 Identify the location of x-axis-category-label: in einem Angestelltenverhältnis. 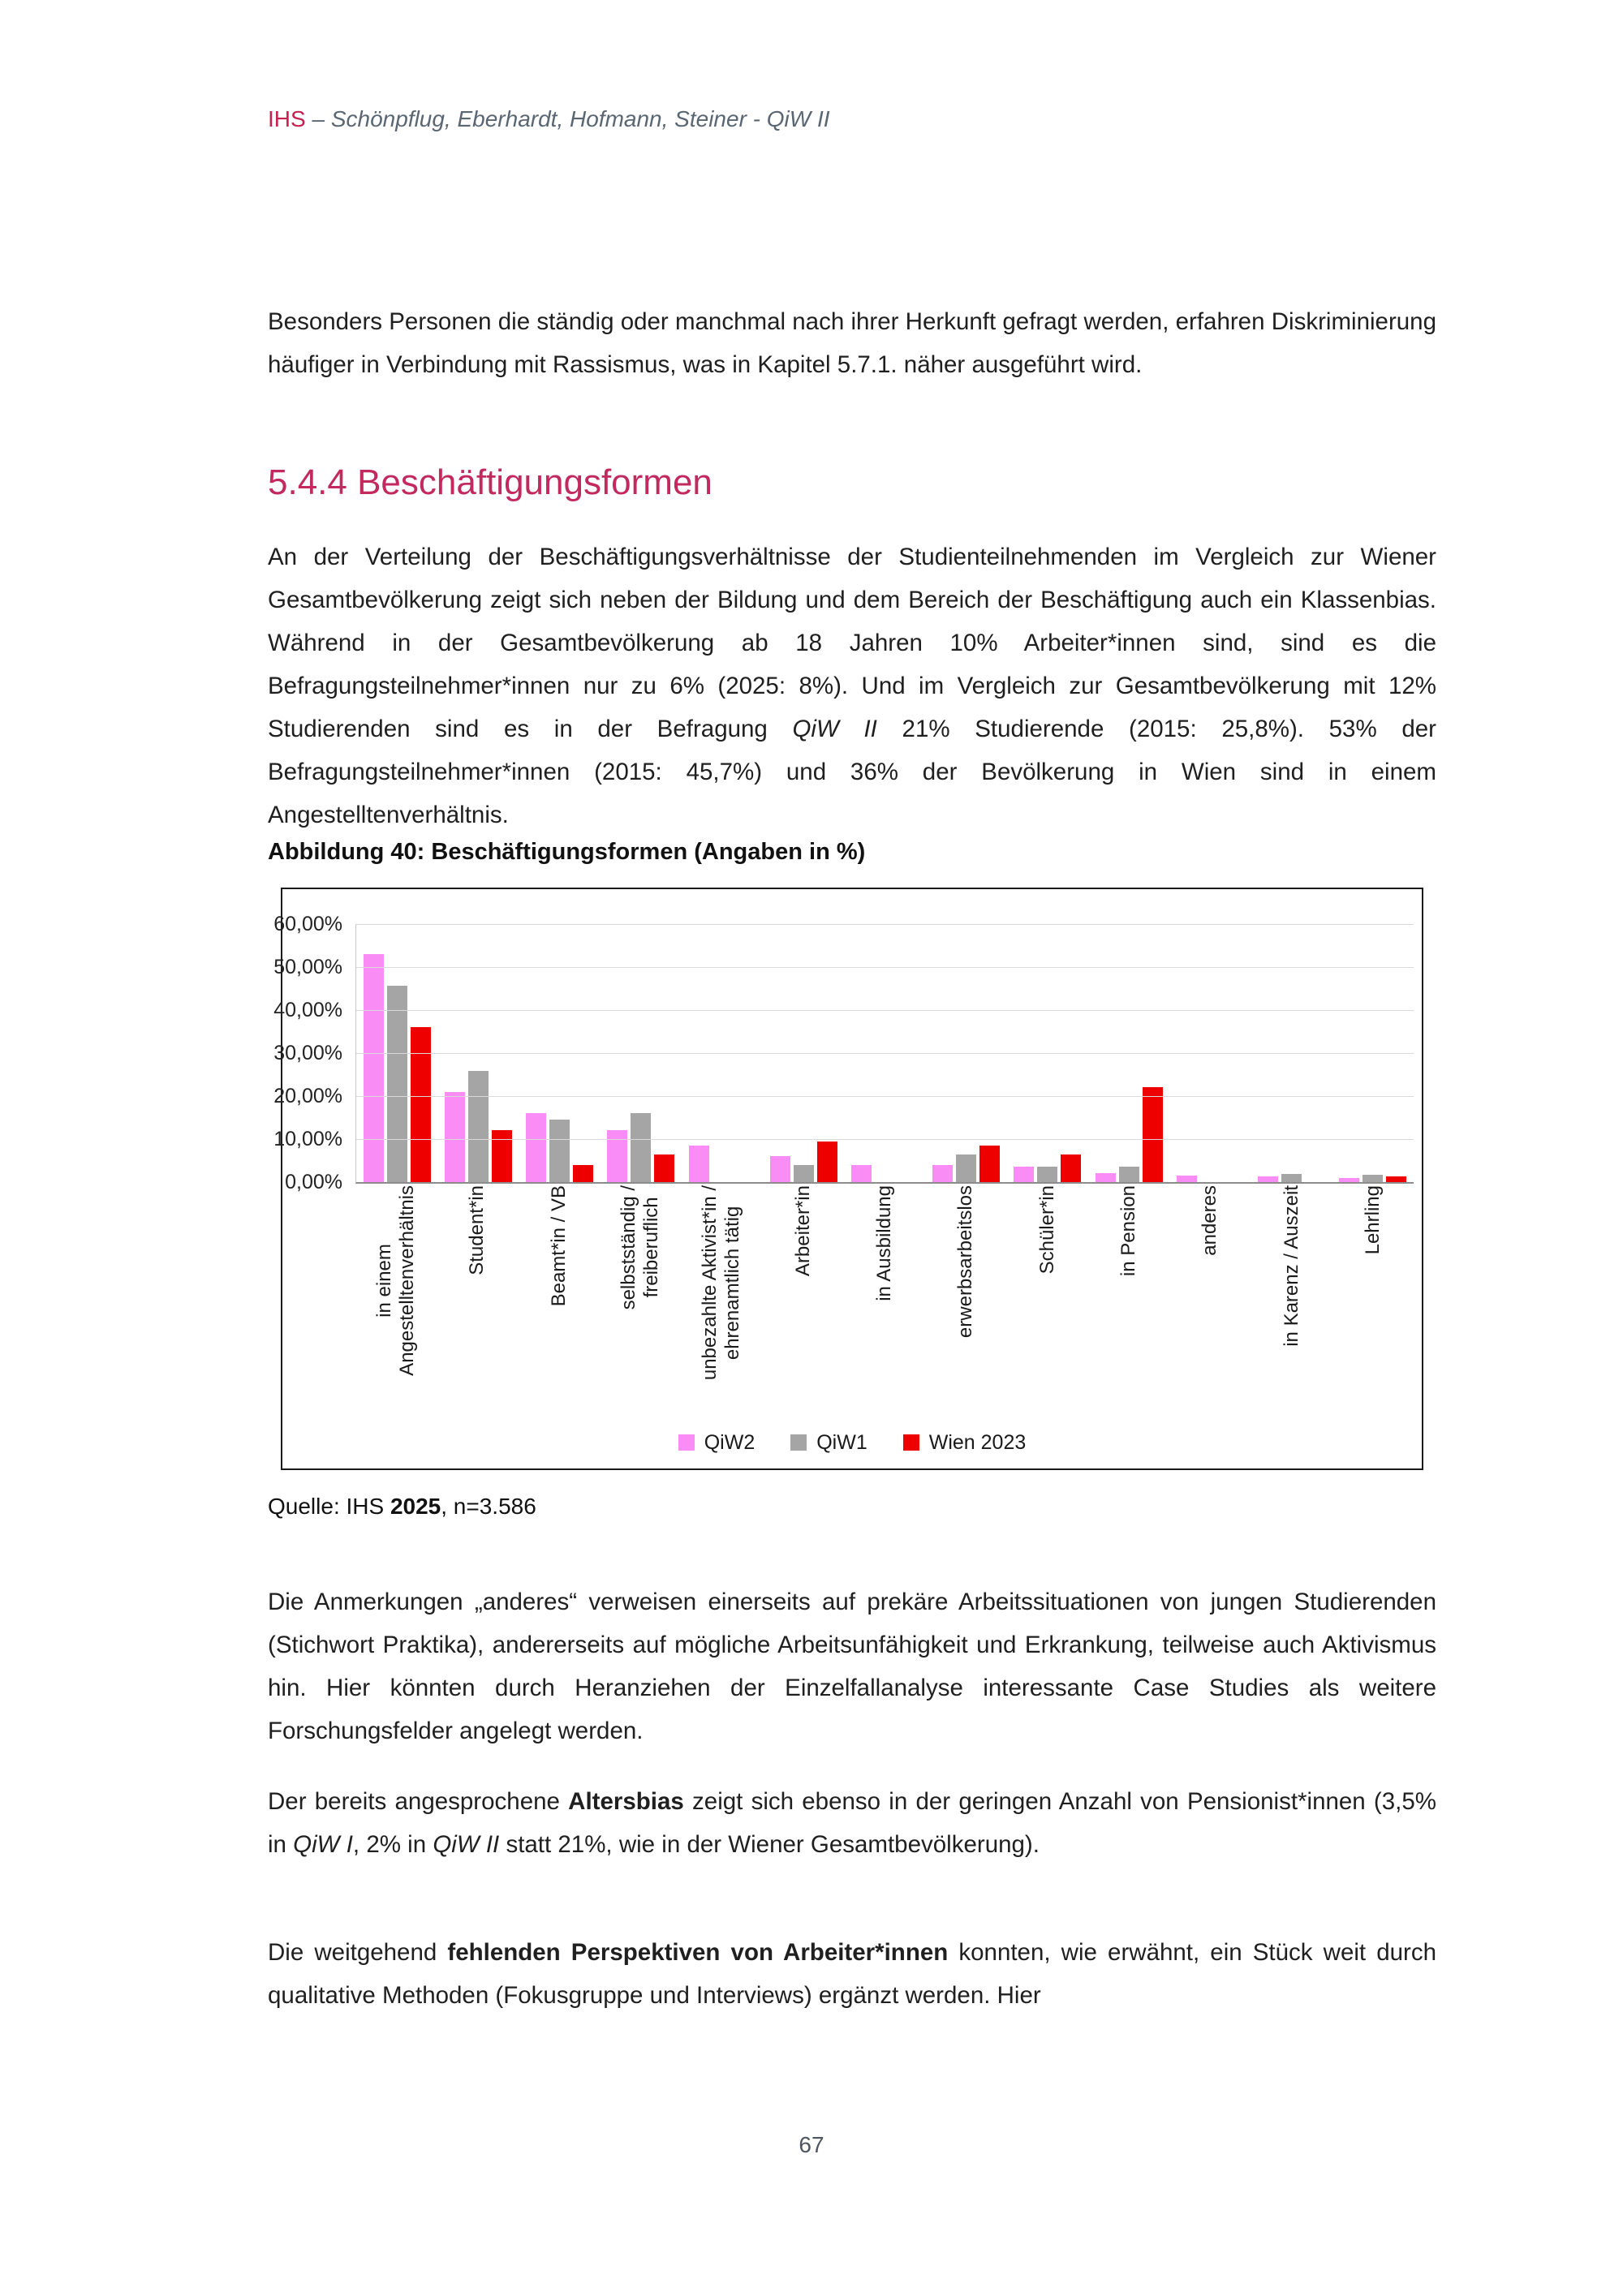
(396, 1280).